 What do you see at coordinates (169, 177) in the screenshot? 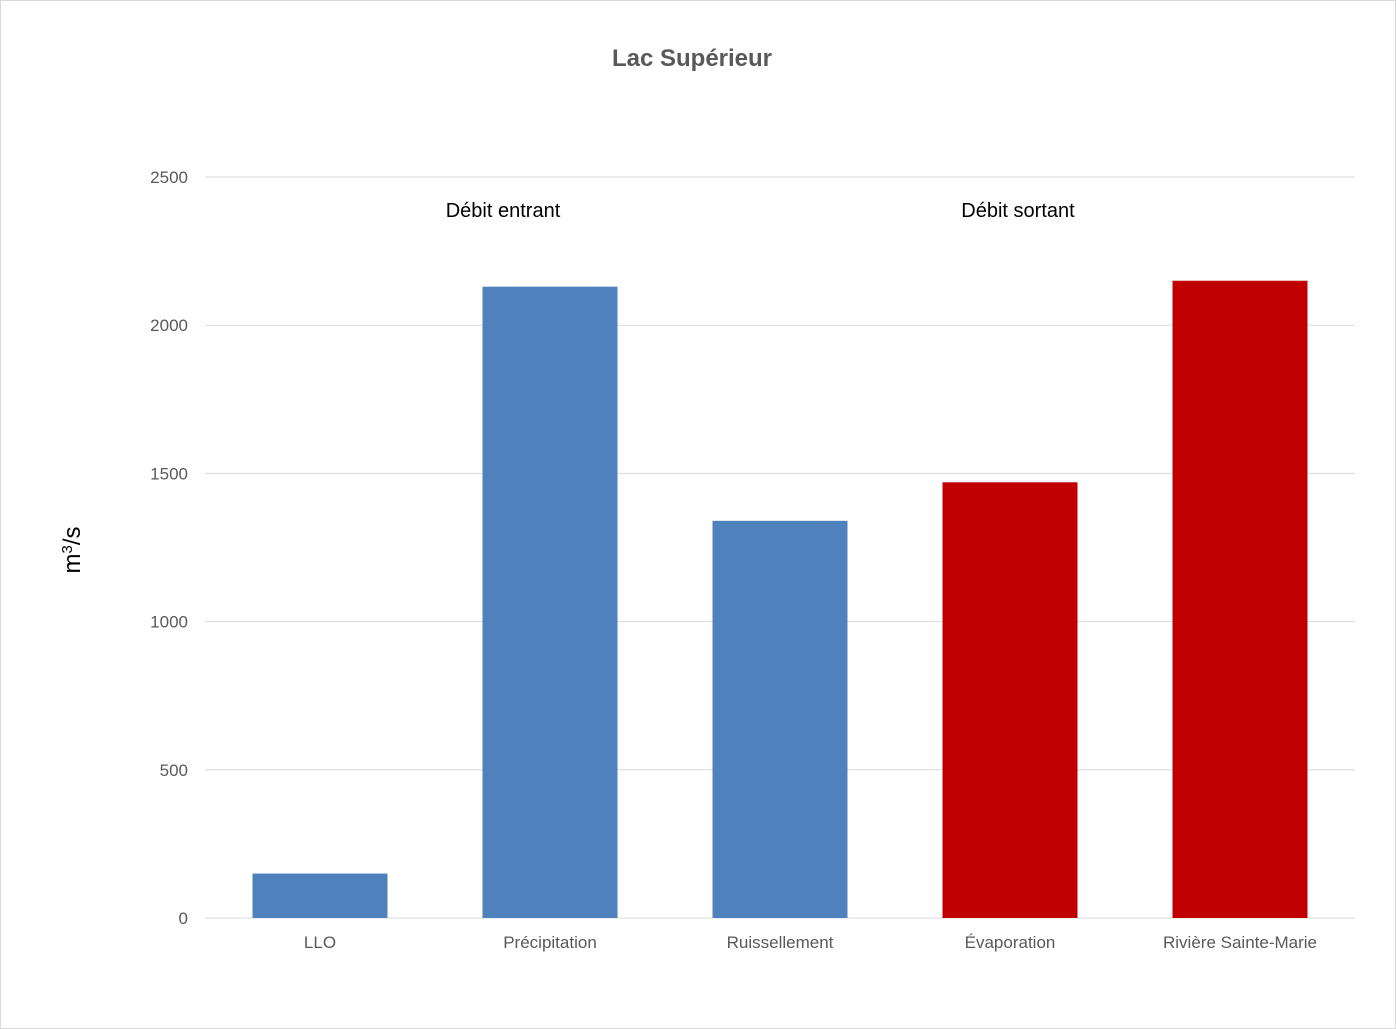
I see `y-tick-label: 2500` at bounding box center [169, 177].